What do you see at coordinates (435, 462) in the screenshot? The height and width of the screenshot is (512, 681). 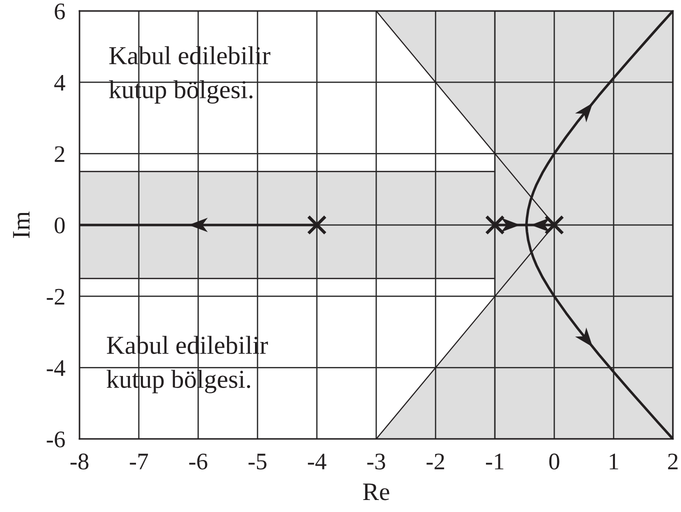 I see `x-tick-label: -2` at bounding box center [435, 462].